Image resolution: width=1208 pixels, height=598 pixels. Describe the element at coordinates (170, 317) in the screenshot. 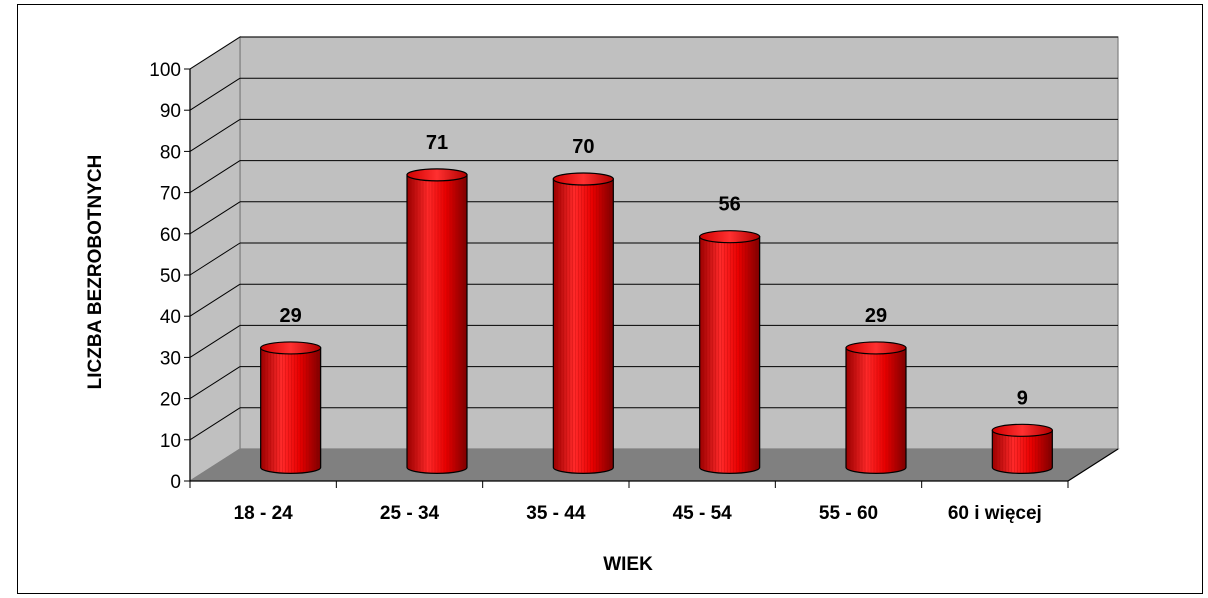

I see `y-tick-label: 40` at that location.